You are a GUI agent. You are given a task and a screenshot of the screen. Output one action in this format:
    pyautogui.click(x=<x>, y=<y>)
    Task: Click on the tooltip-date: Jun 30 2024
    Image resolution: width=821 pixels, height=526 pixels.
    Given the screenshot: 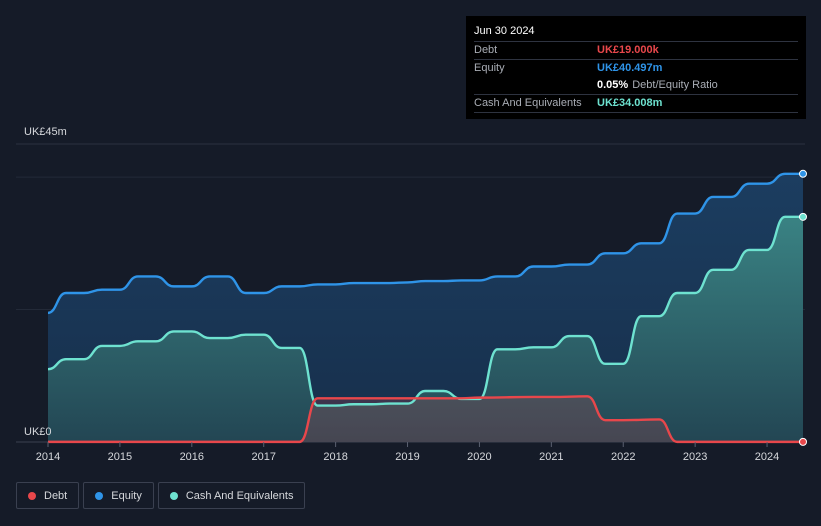 What is the action you would take?
    pyautogui.click(x=504, y=31)
    